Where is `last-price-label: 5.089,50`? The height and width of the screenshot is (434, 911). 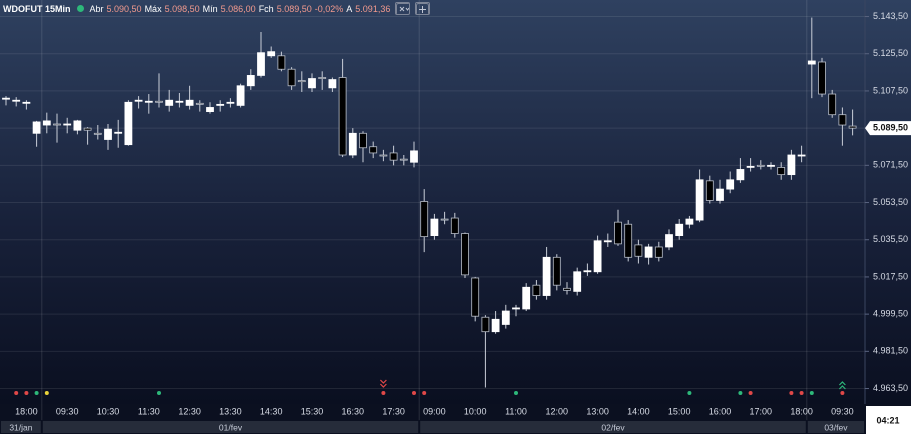
last-price-label: 5.089,50 is located at coordinates (890, 128).